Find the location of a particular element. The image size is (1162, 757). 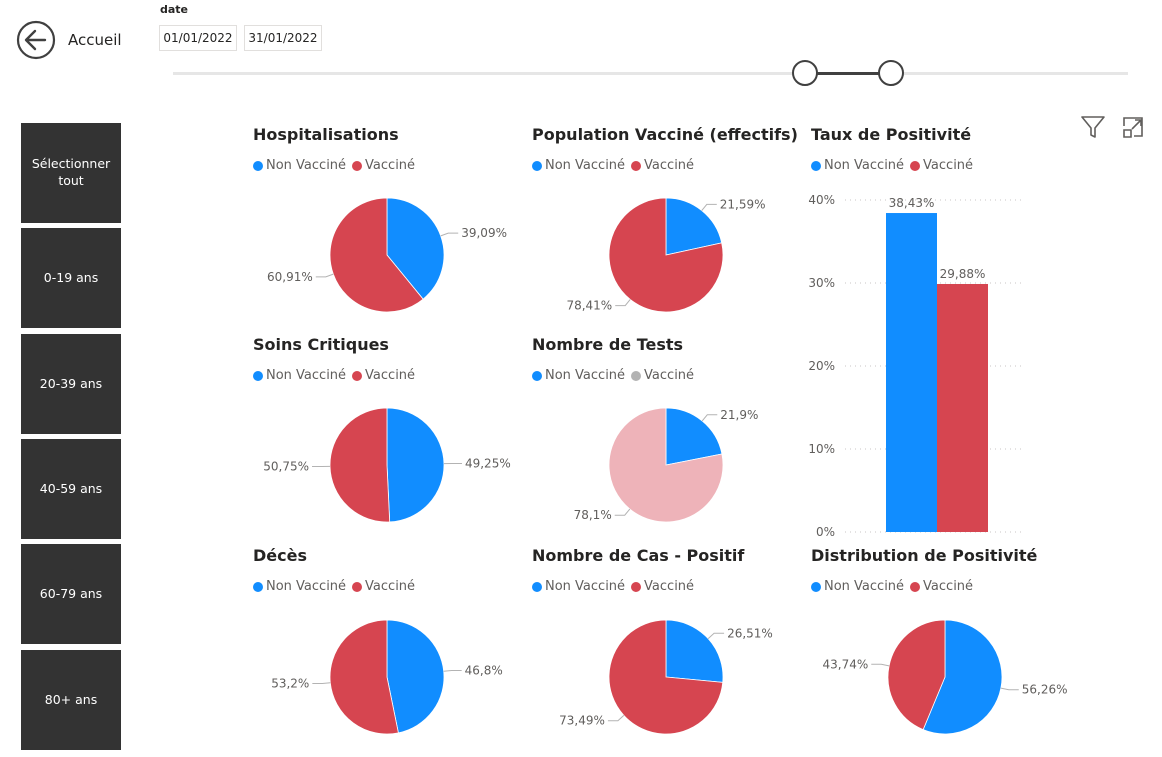

bar-non-vaccine is located at coordinates (911, 372).